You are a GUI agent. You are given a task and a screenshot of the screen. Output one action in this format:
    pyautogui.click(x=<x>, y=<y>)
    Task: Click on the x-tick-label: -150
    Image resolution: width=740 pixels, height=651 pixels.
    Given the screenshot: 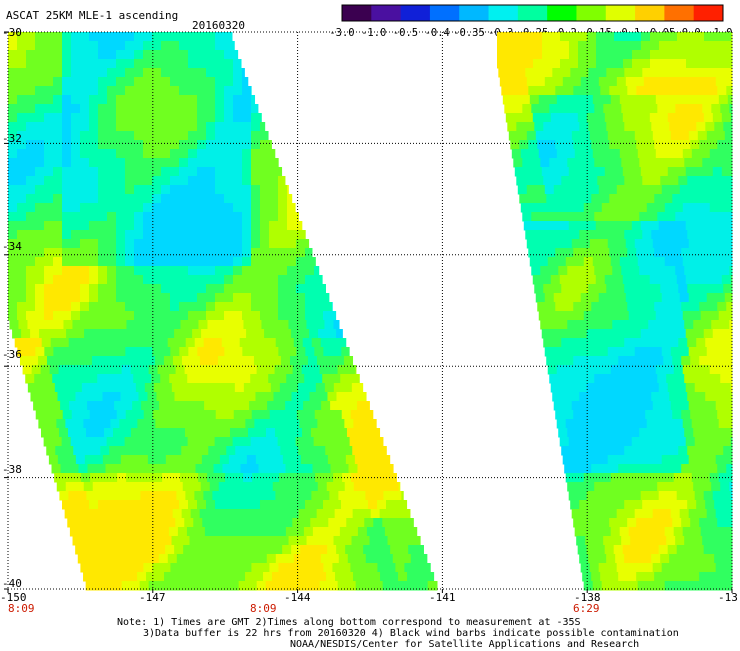 What is the action you would take?
    pyautogui.click(x=13, y=597)
    